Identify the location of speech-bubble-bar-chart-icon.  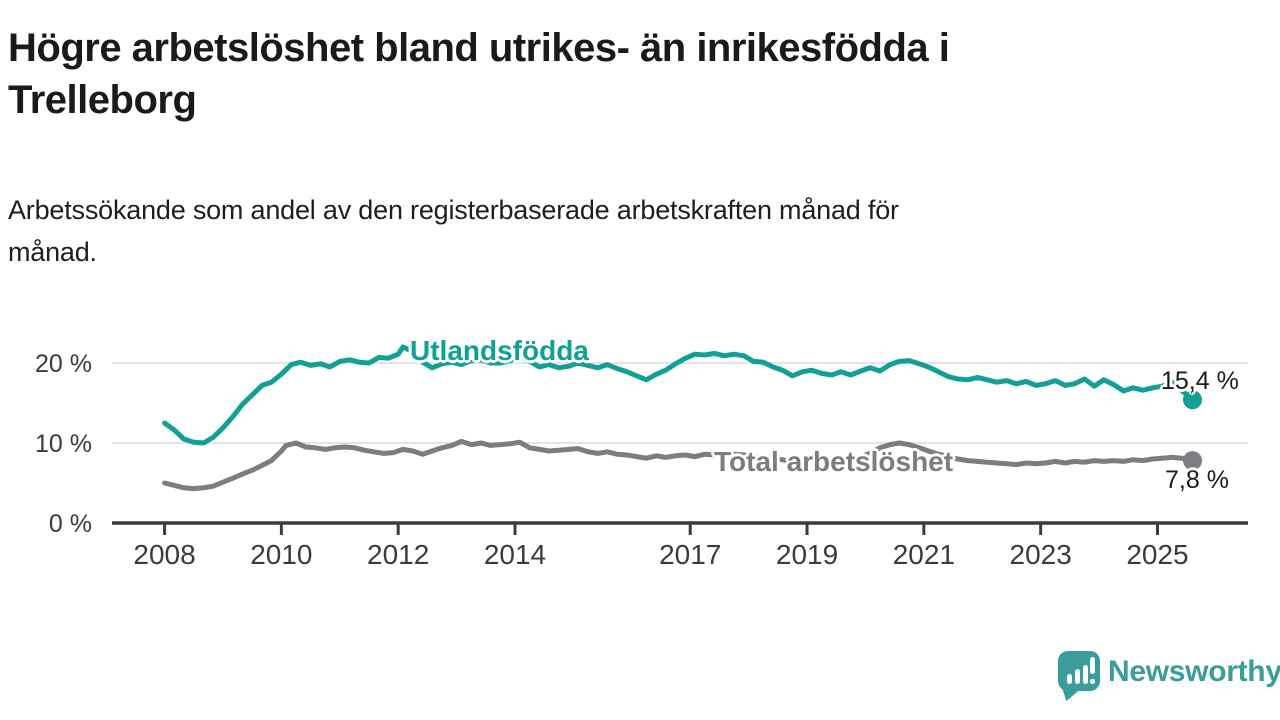
(1079, 671).